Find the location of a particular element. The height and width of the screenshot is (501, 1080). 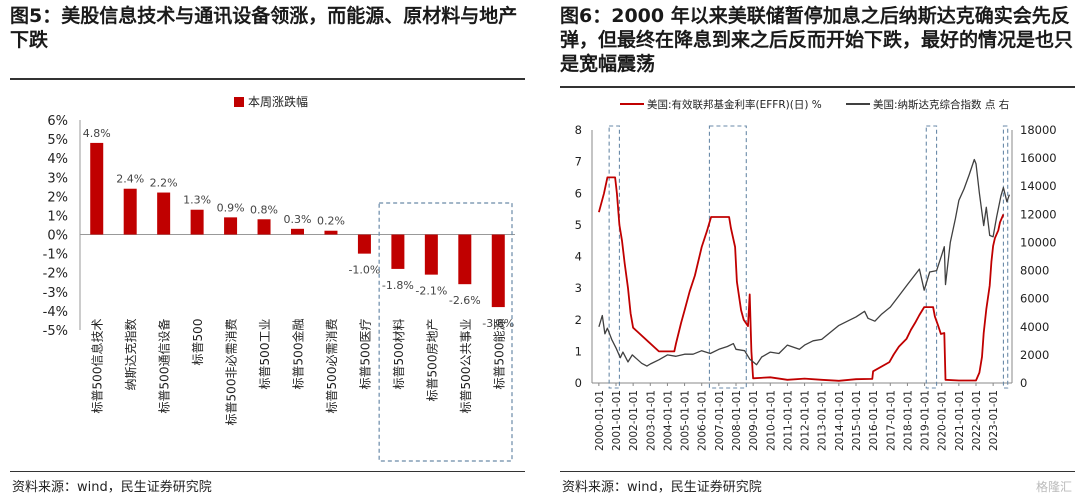

x-category-label: 标普500金融 is located at coordinates (298, 354).